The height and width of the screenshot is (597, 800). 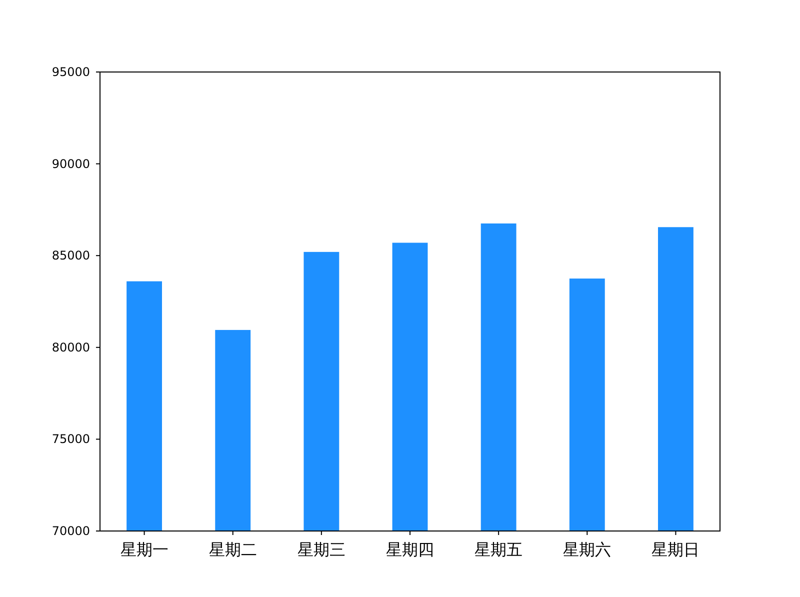 What do you see at coordinates (71, 347) in the screenshot?
I see `y-tick-label: 80000` at bounding box center [71, 347].